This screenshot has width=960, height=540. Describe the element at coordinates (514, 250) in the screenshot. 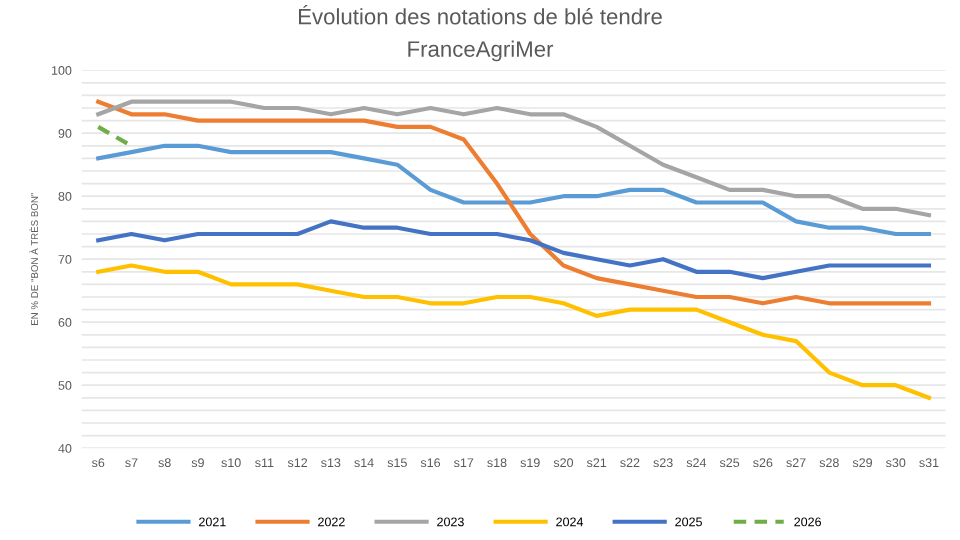

I see `line-series` at that location.